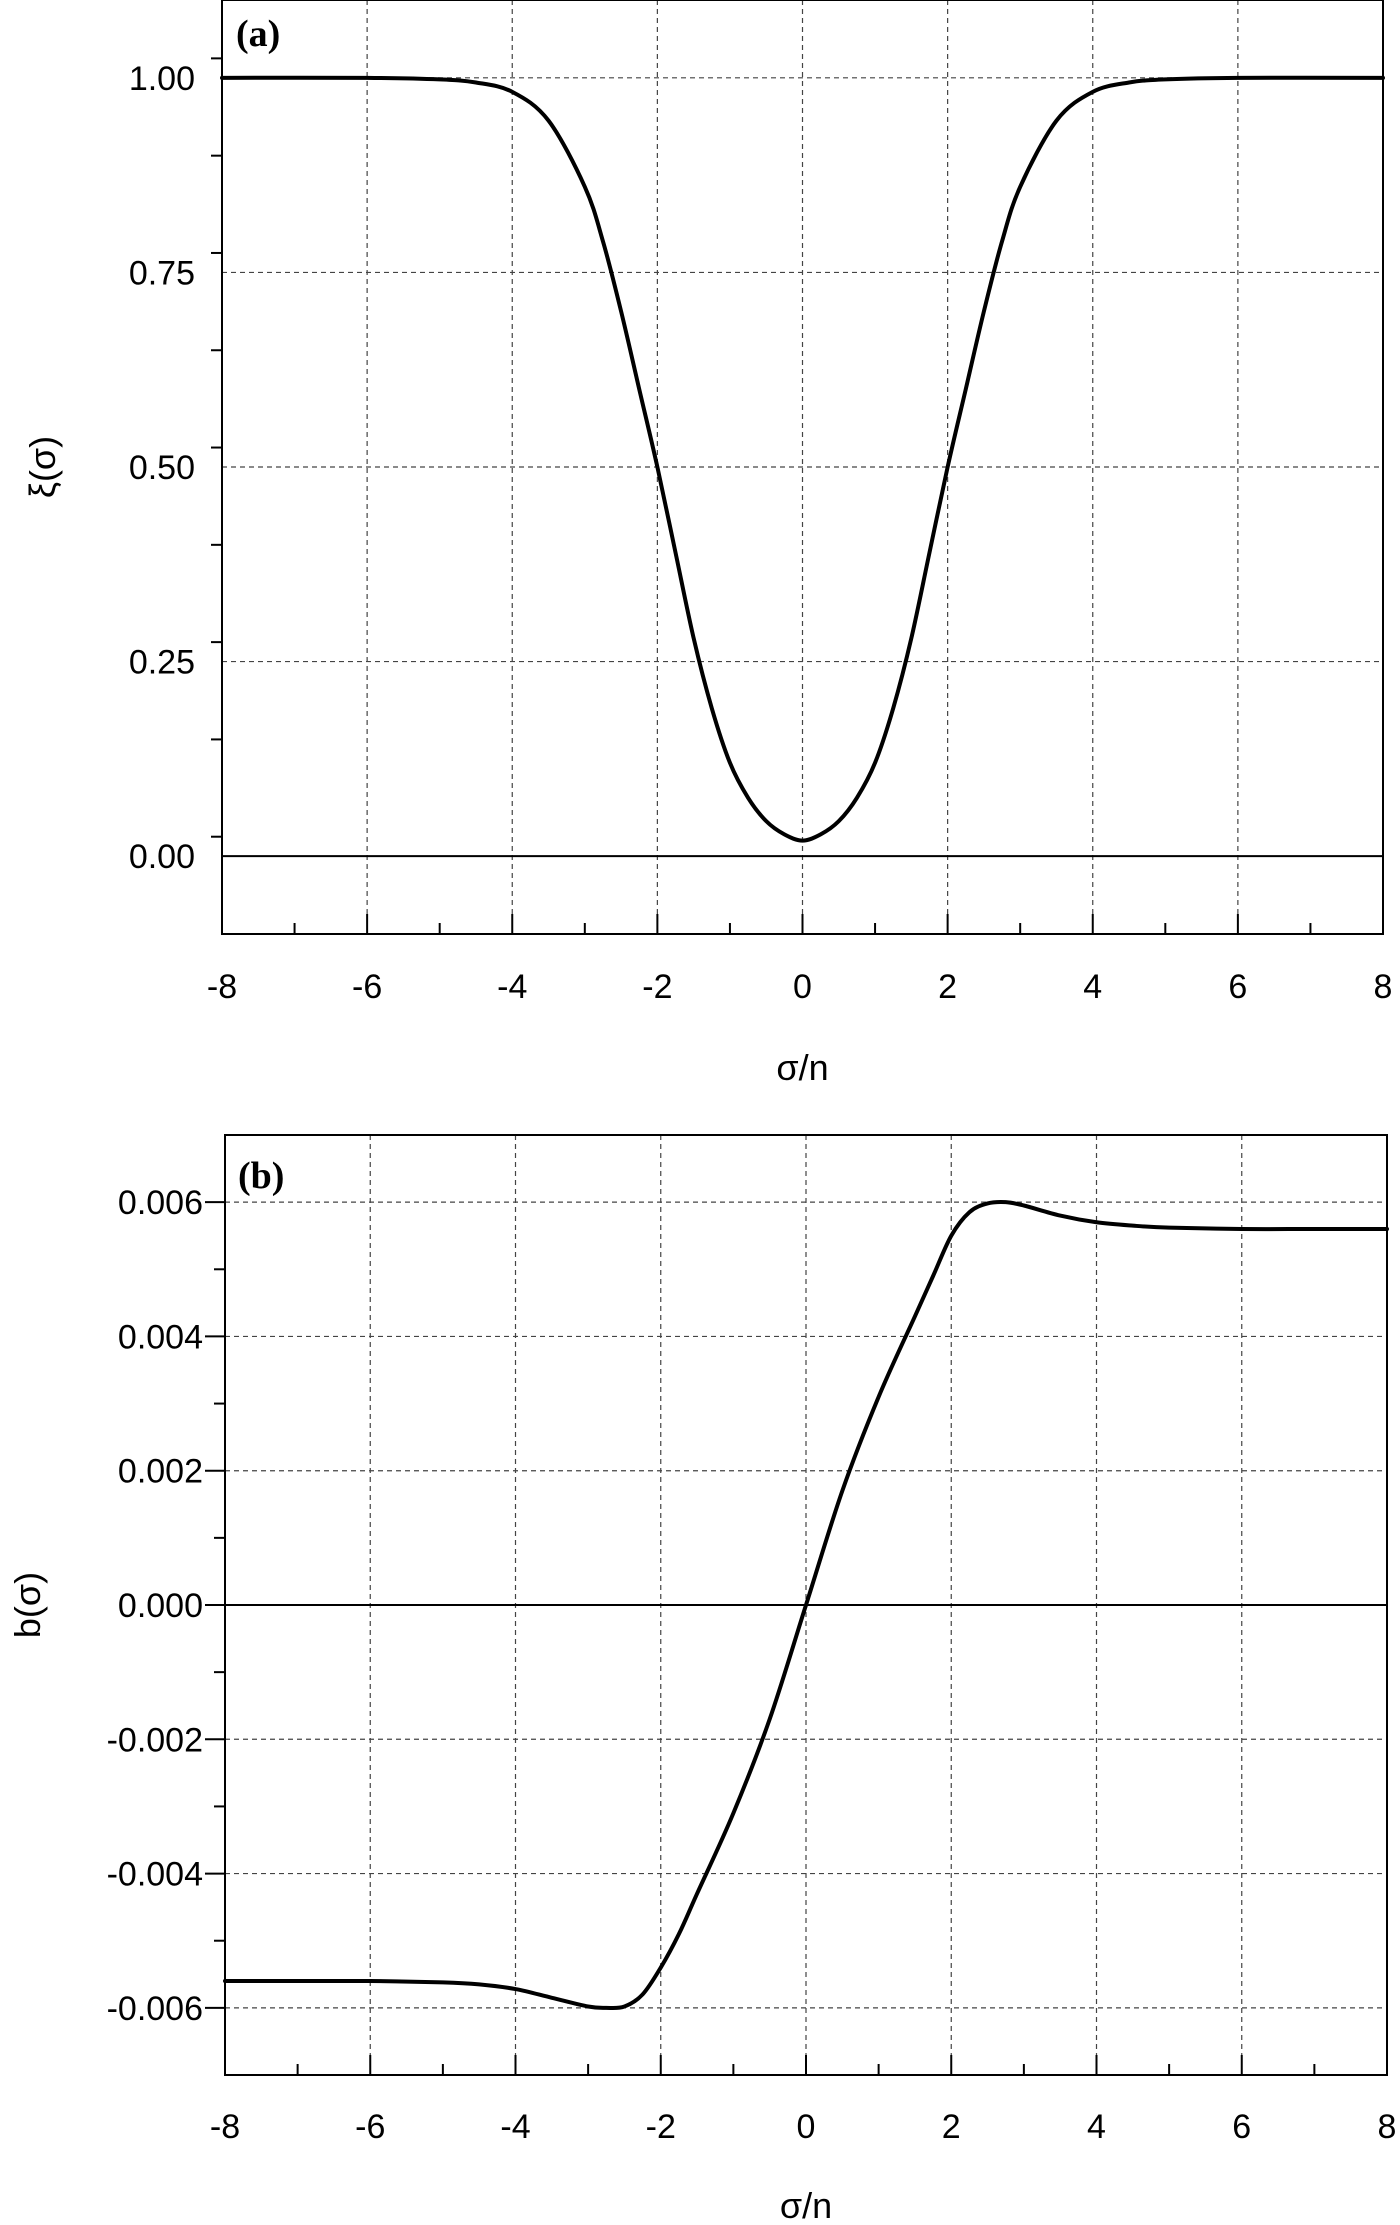  What do you see at coordinates (155, 1740) in the screenshot?
I see `y-tick-label: -0.002` at bounding box center [155, 1740].